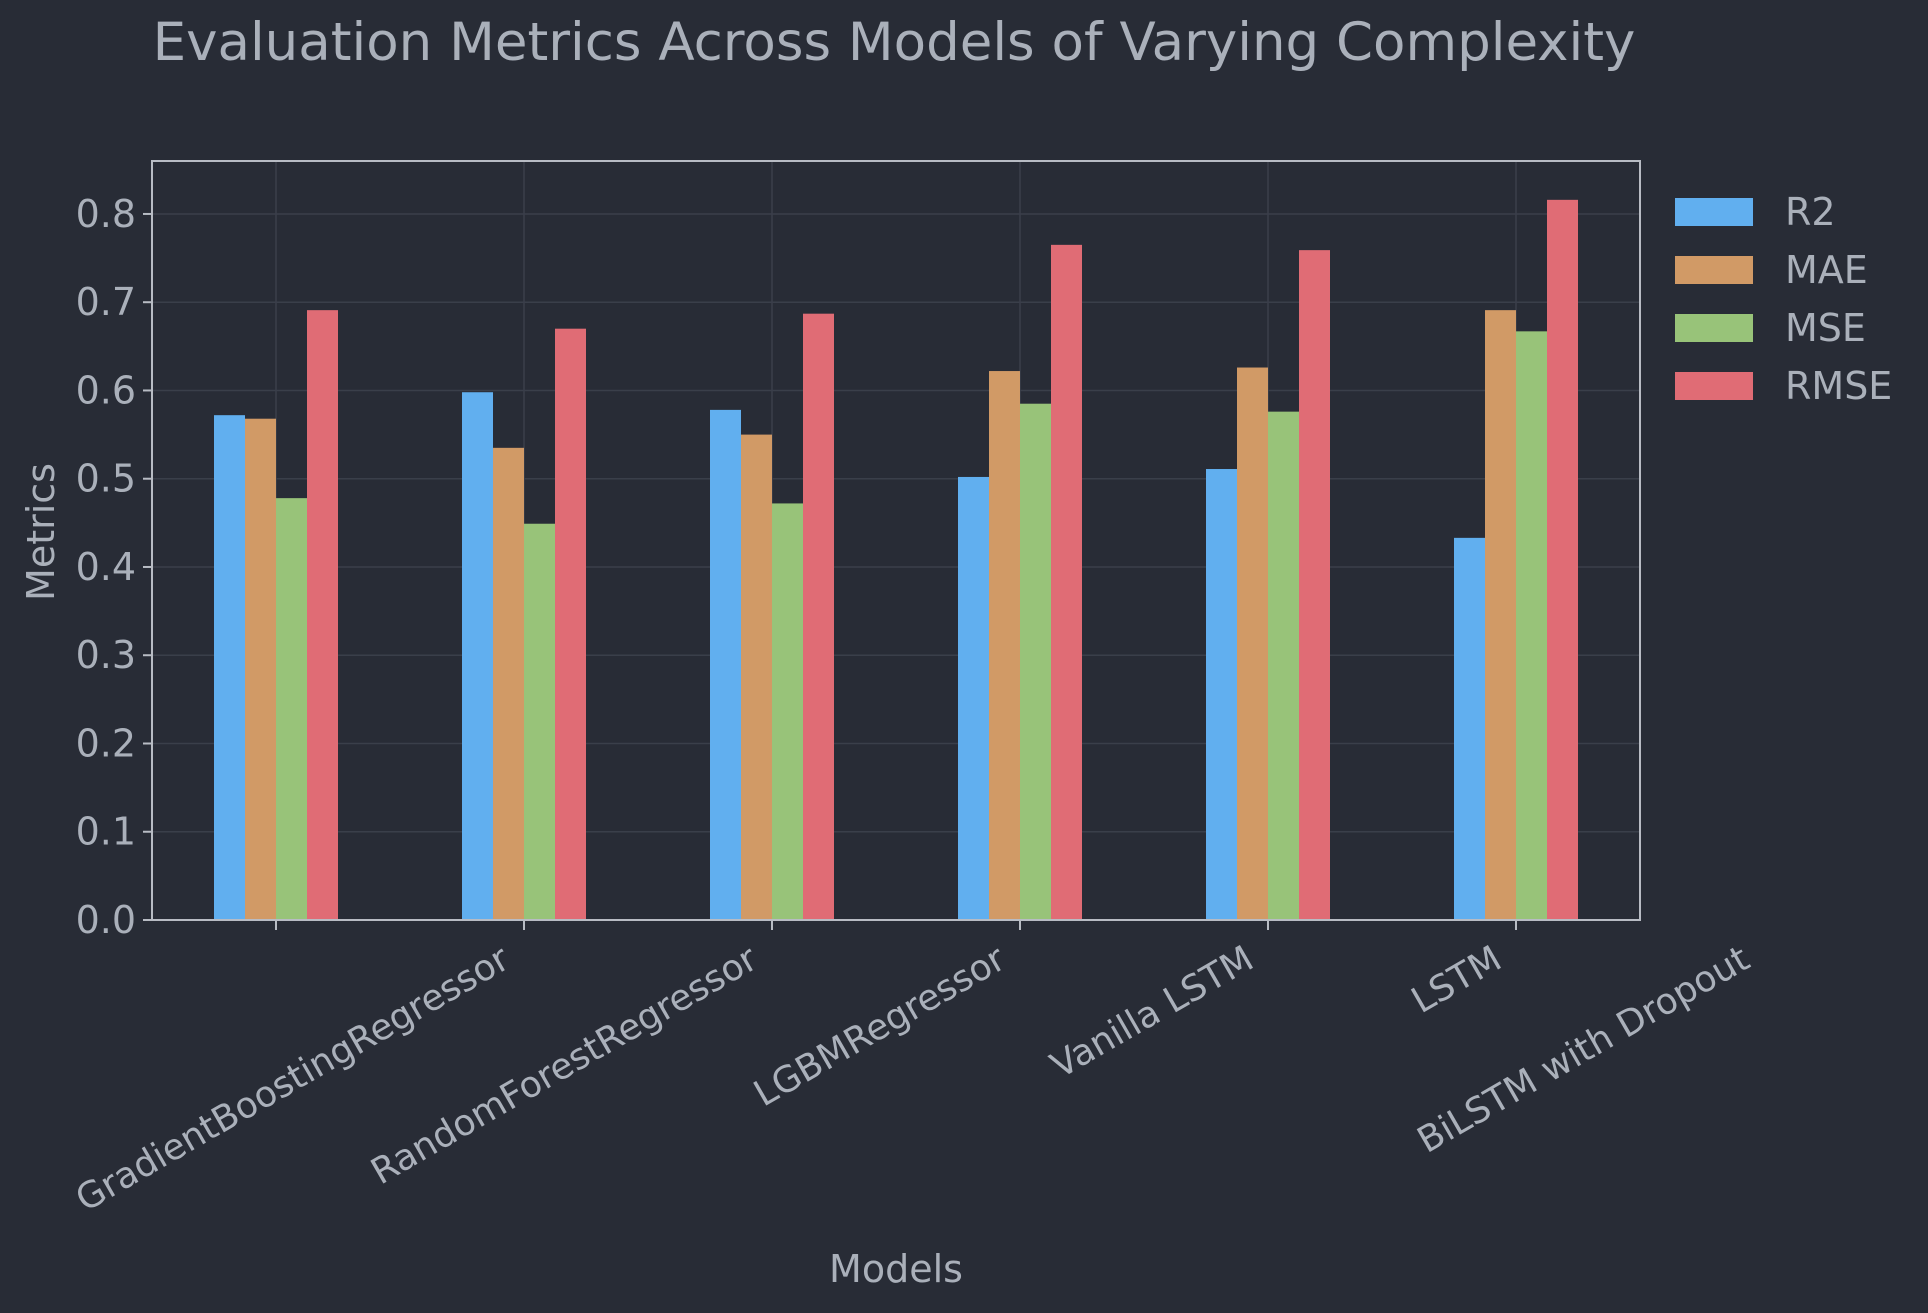  I want to click on legend-swatch-mse, so click(1714, 328).